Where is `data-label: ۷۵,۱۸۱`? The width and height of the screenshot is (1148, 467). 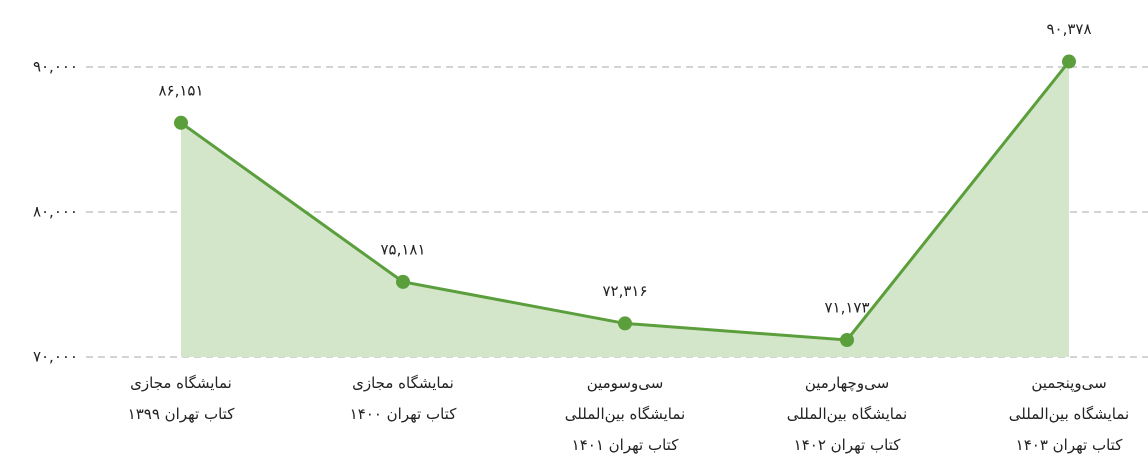 data-label: ۷۵,۱۸۱ is located at coordinates (402, 249).